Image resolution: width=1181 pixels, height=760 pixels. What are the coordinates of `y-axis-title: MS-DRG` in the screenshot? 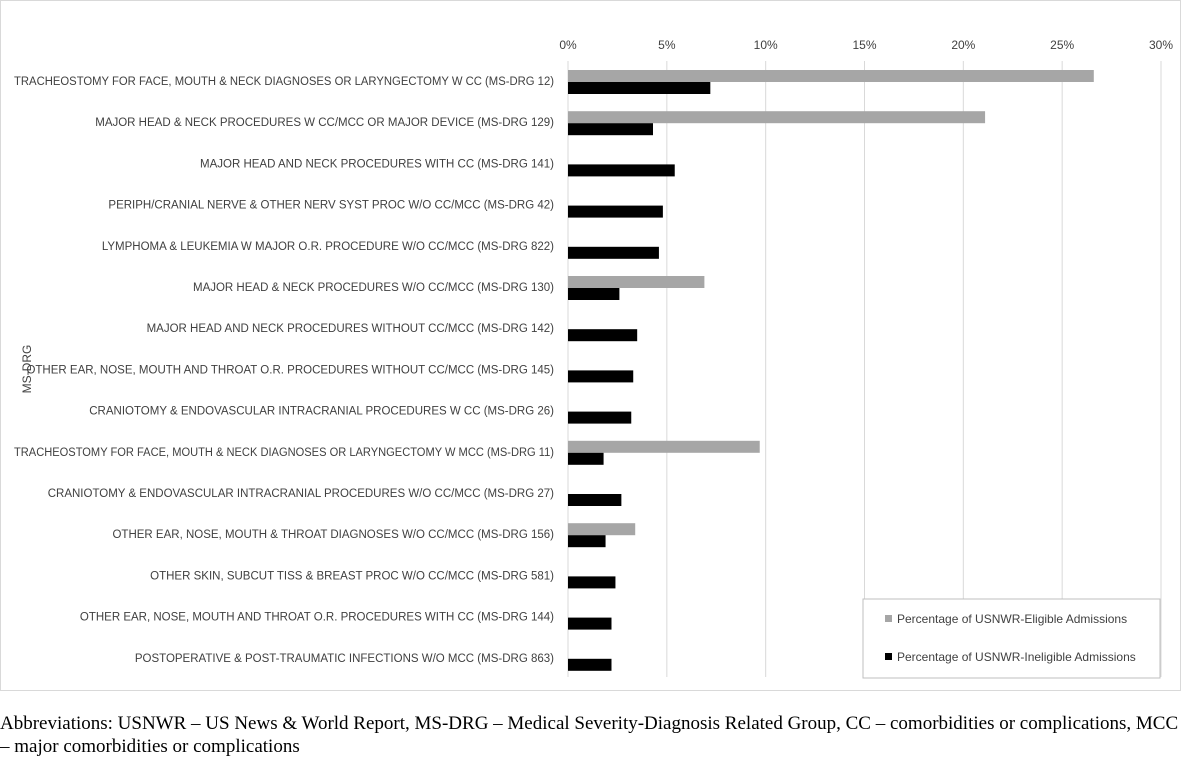 It's located at (27, 369).